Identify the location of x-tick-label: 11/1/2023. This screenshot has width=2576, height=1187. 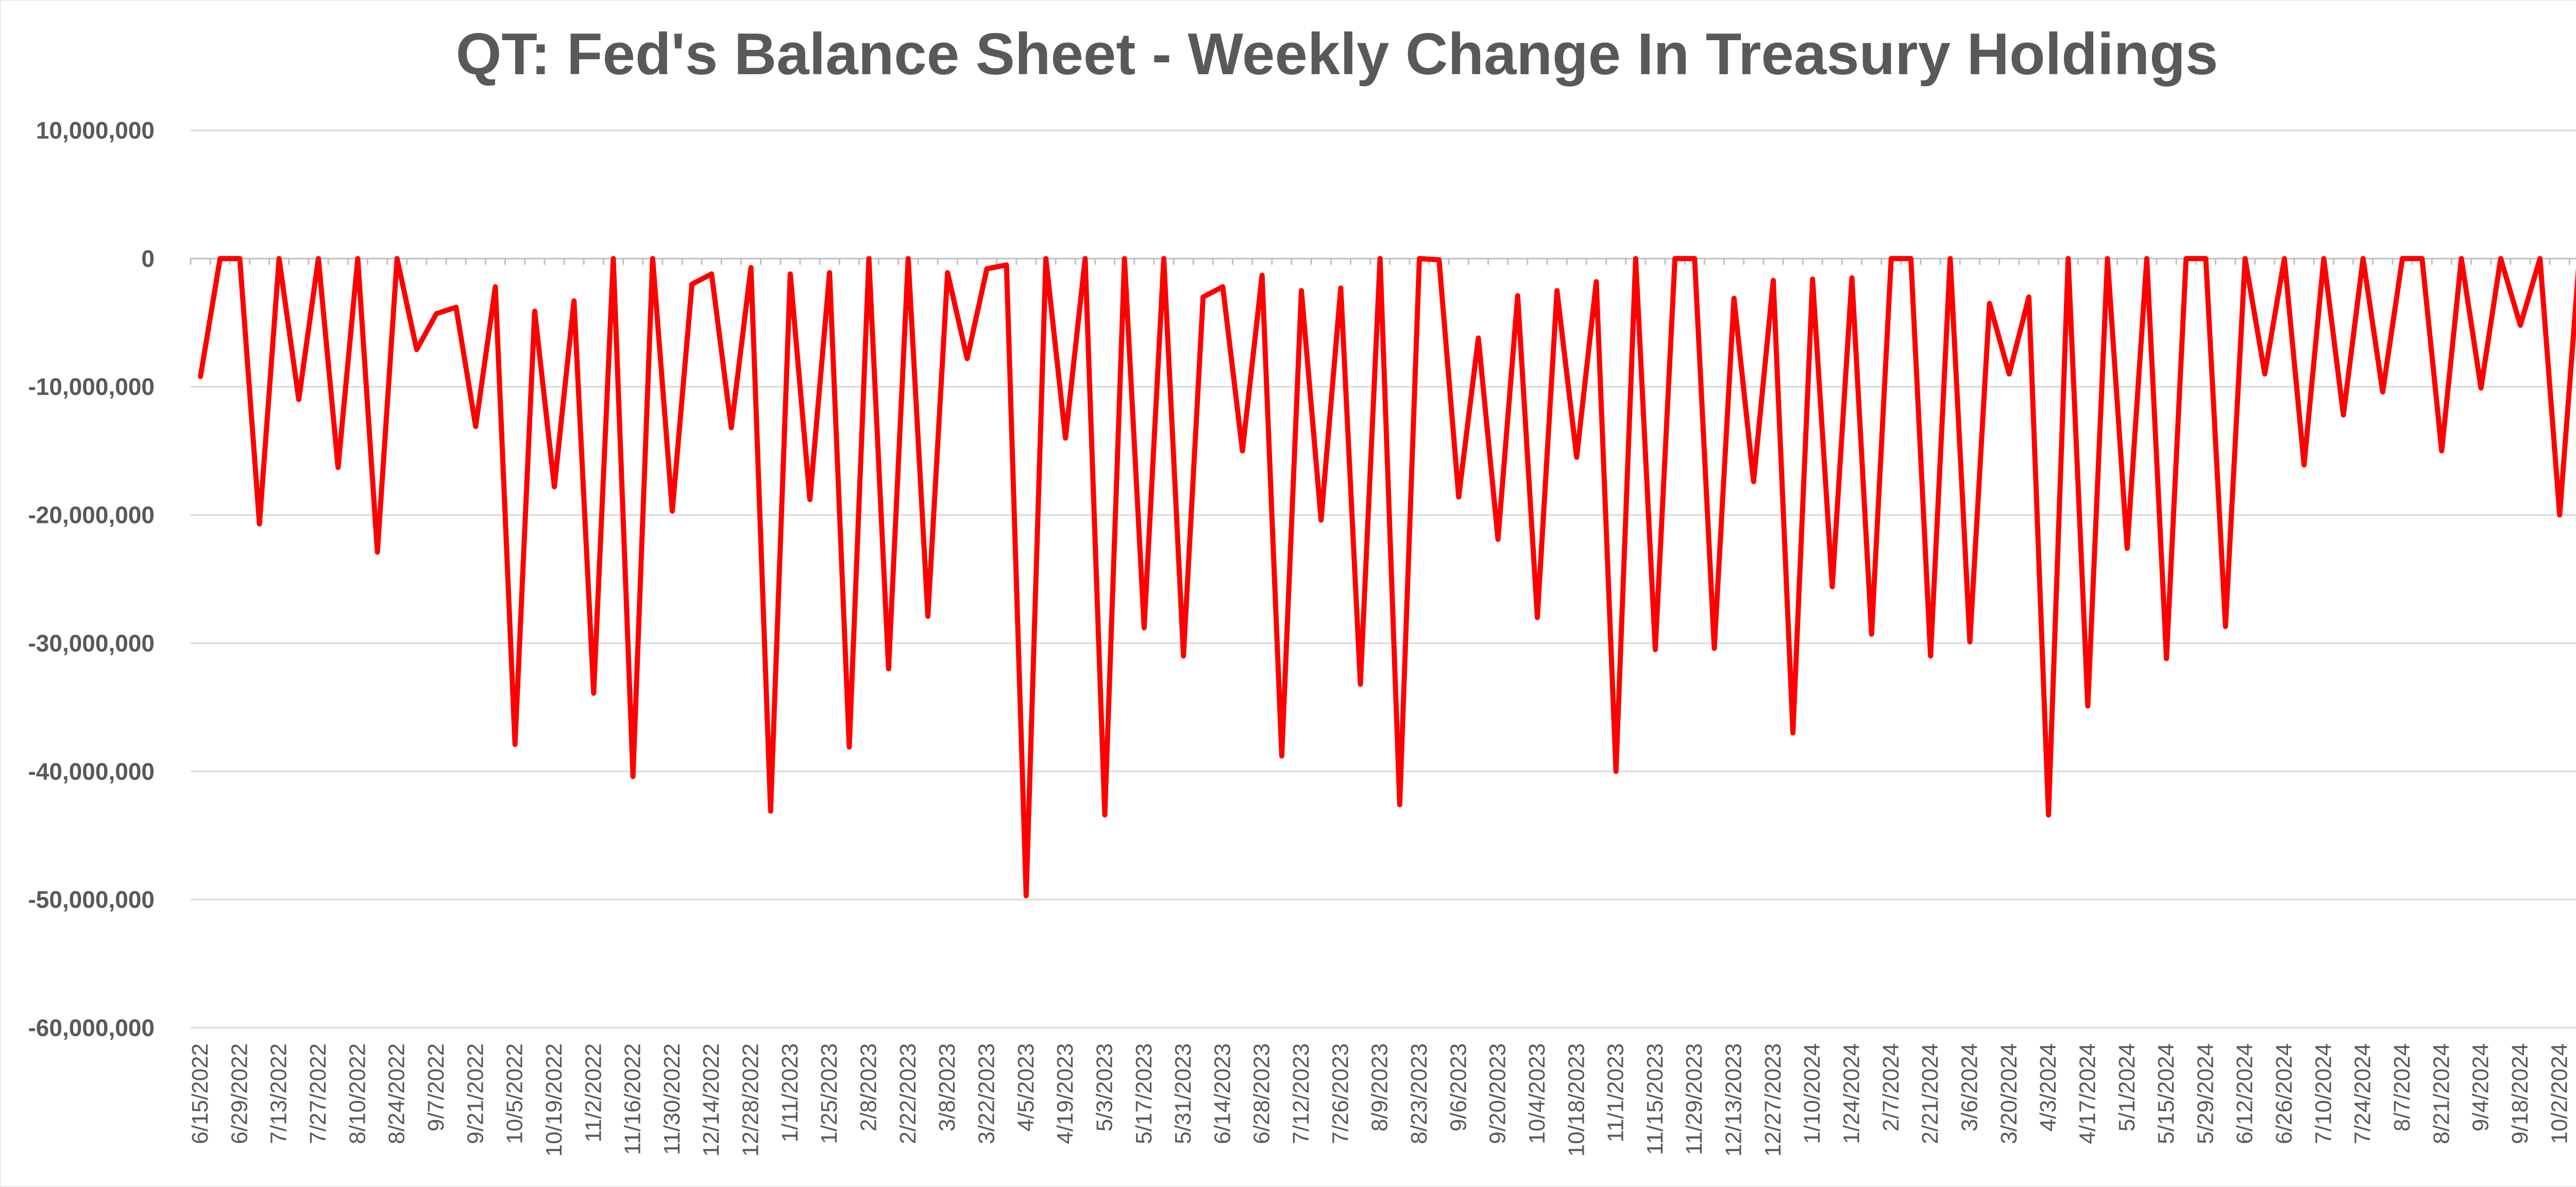
(1616, 1092).